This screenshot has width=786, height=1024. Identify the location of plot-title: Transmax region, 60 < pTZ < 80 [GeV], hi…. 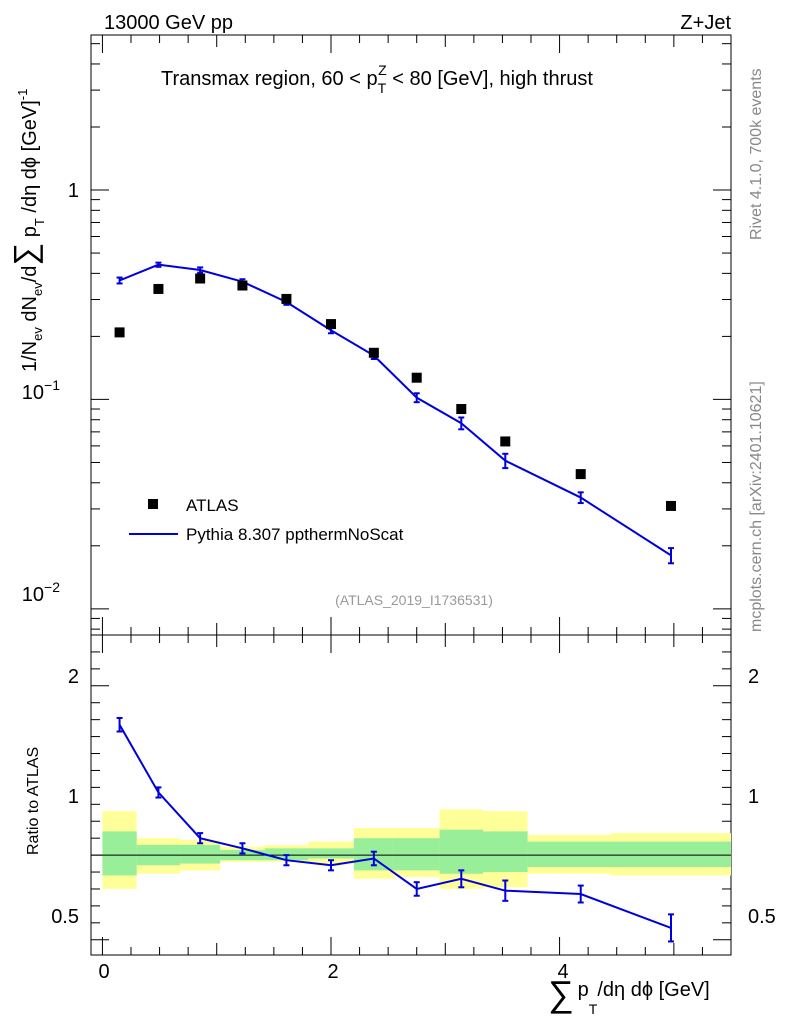
(377, 79).